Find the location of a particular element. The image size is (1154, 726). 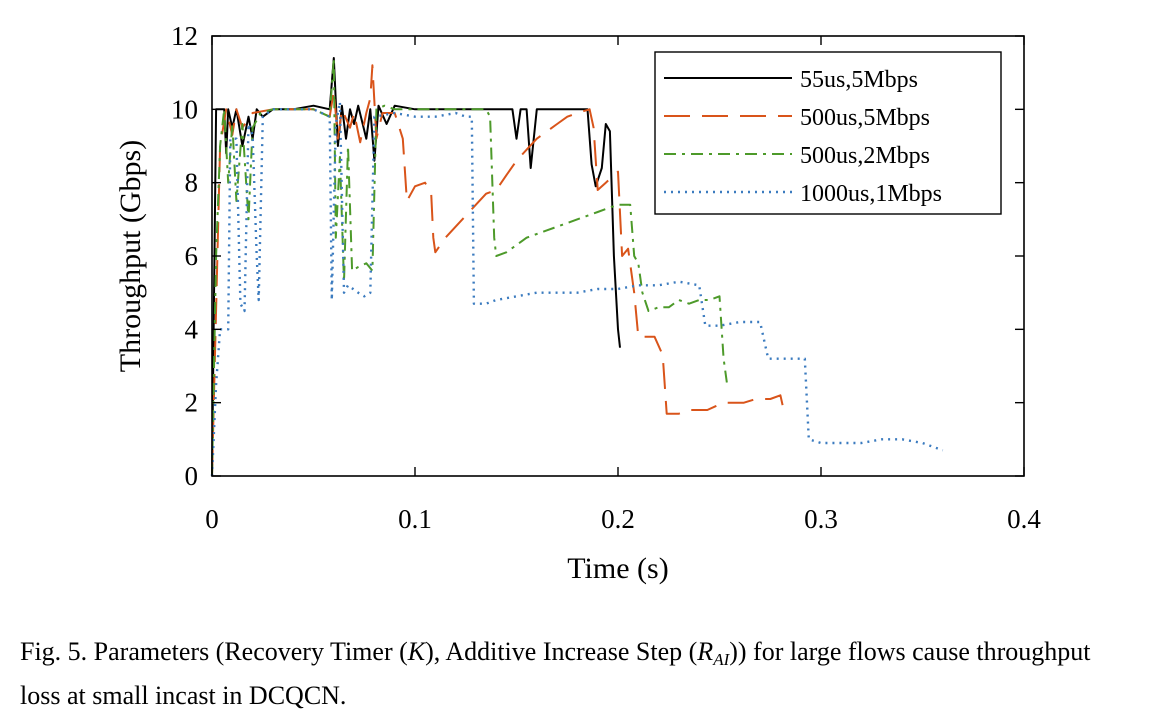

x-tick-label: 0.1 is located at coordinates (415, 519).